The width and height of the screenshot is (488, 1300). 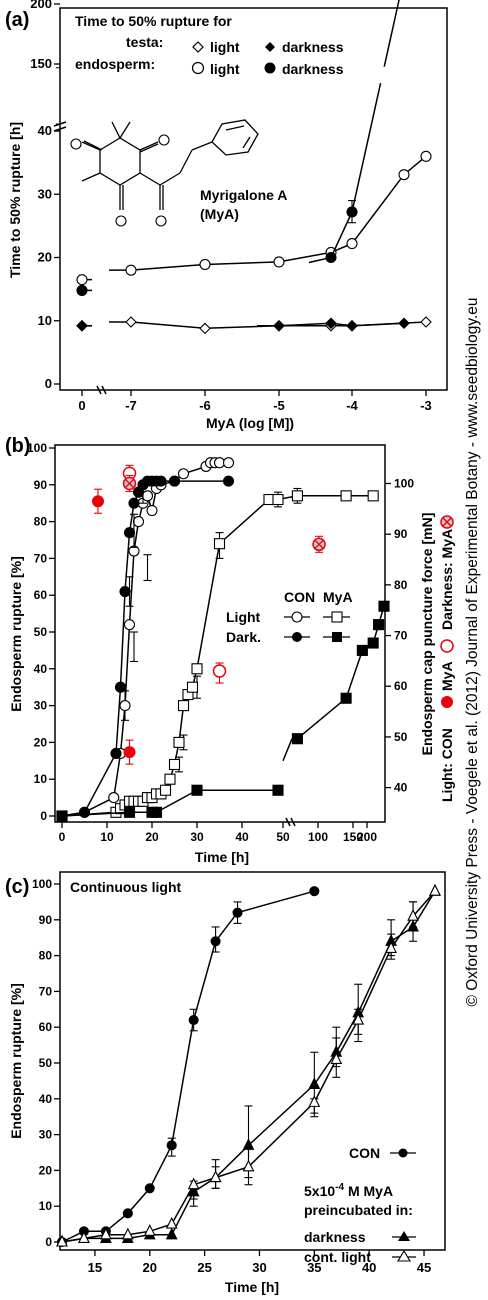 I want to click on panel-b-ytick-label: 20, so click(x=41, y=742).